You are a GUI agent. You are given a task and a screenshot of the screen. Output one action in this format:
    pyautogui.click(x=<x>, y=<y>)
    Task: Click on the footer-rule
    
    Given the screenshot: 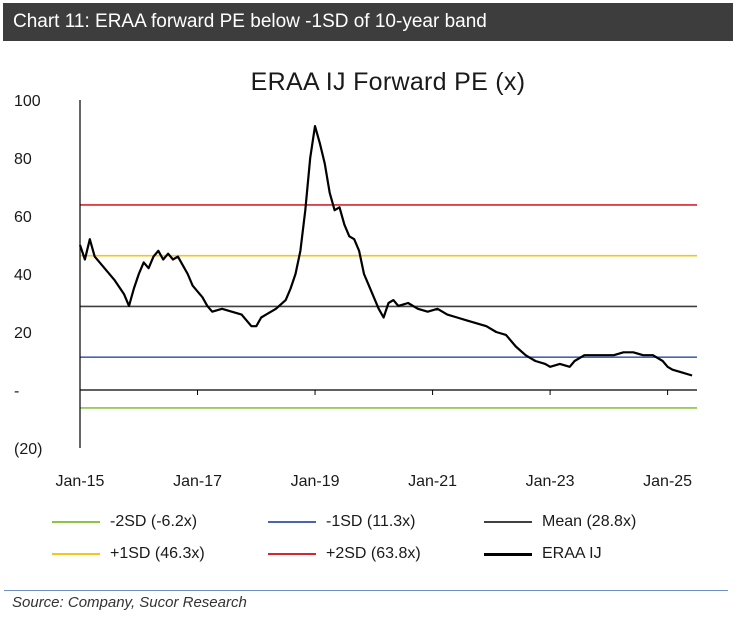 What is the action you would take?
    pyautogui.click(x=366, y=590)
    